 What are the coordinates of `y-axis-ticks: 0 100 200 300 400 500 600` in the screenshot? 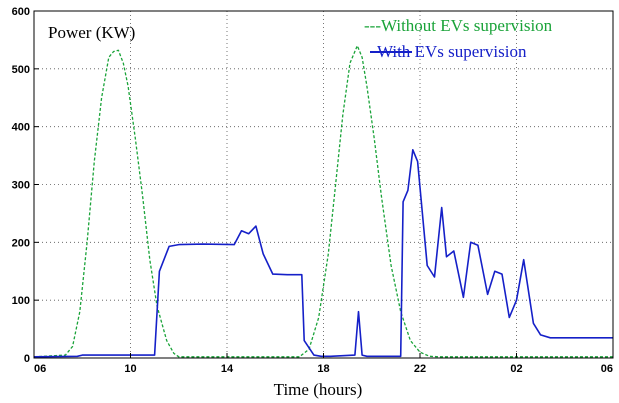 It's located at (25, 185).